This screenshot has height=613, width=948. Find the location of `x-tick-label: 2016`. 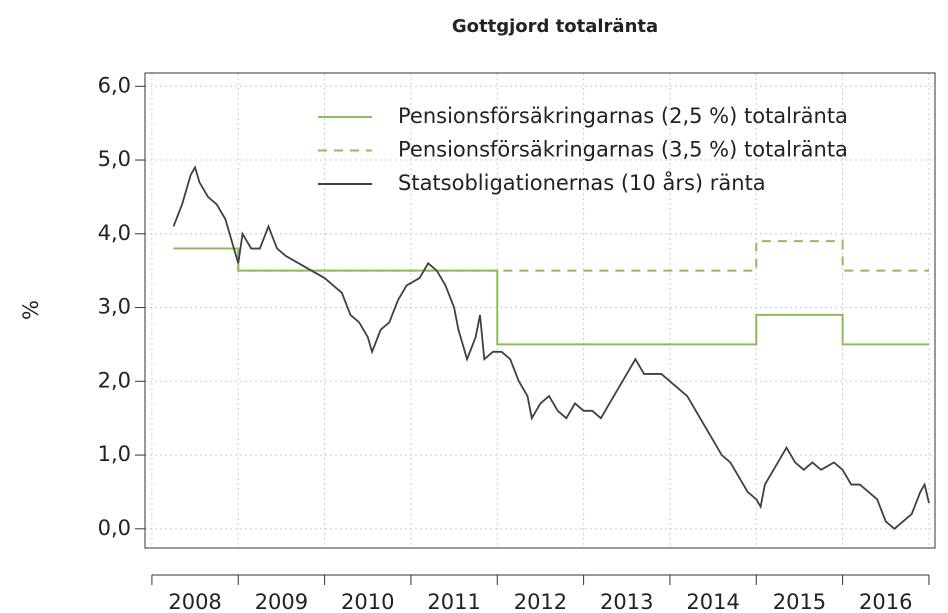

x-tick-label: 2016 is located at coordinates (885, 601).